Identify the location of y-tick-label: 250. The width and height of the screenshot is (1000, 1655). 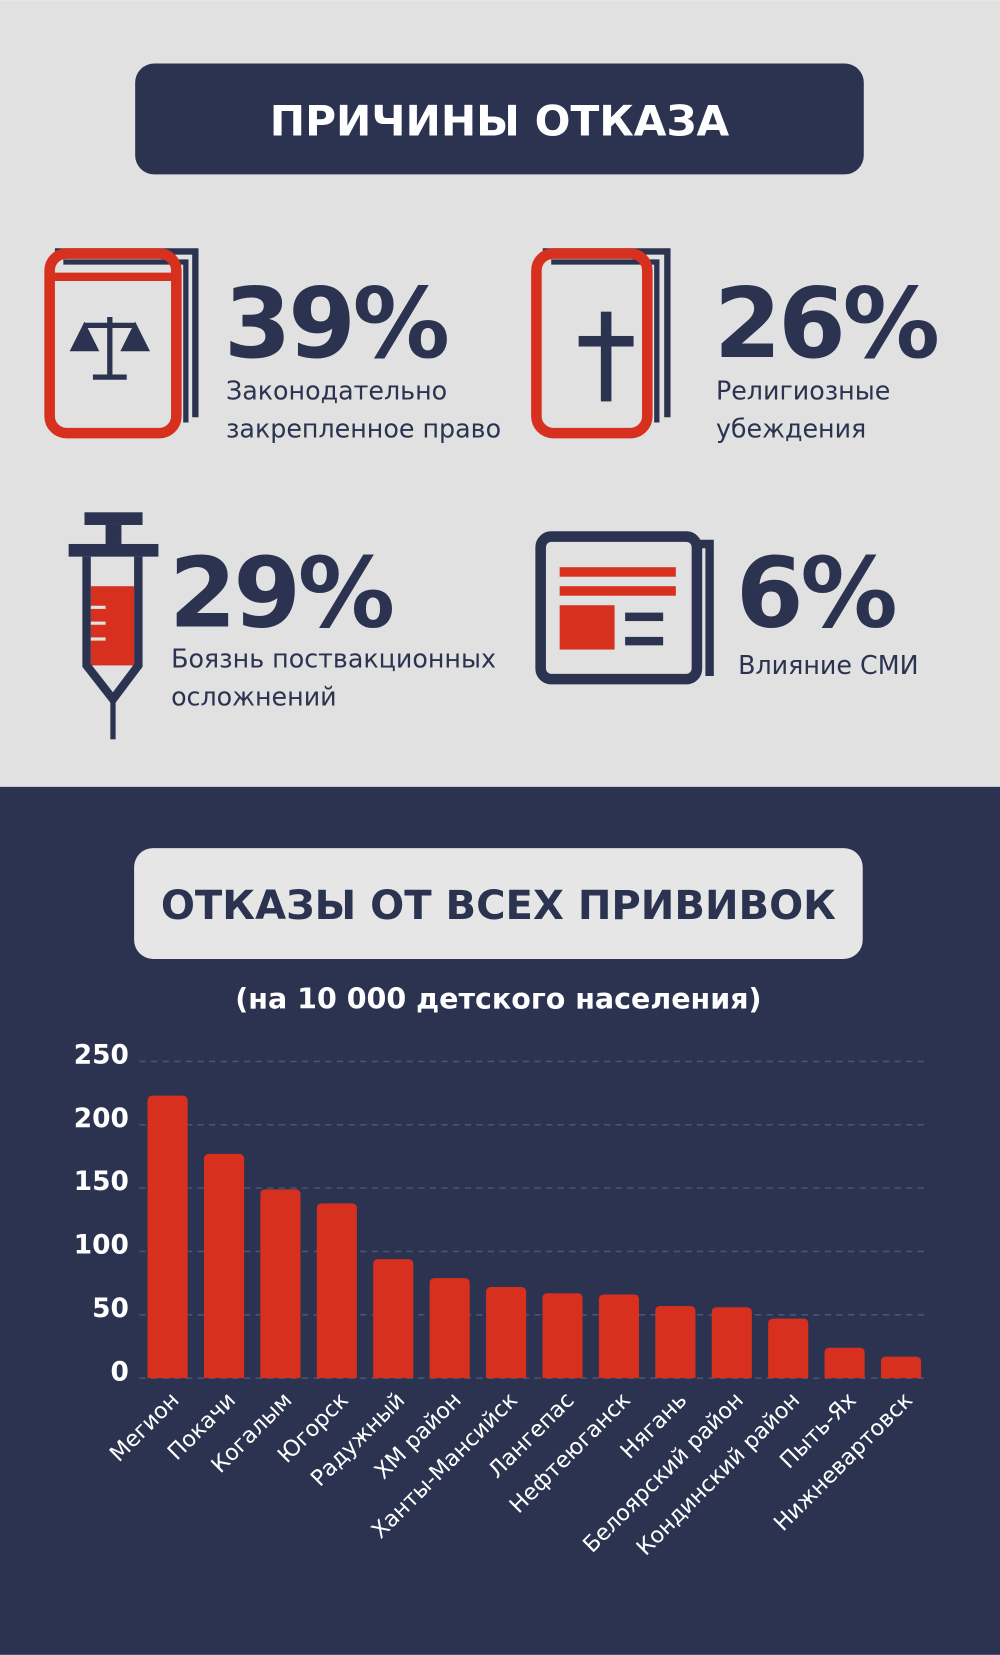
(101, 1056).